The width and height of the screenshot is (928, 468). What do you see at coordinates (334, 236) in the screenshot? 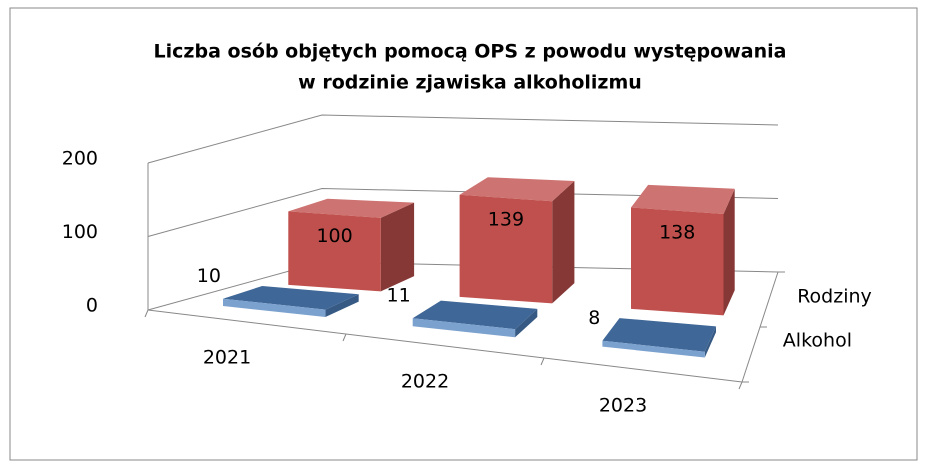
I see `data-label: 100` at bounding box center [334, 236].